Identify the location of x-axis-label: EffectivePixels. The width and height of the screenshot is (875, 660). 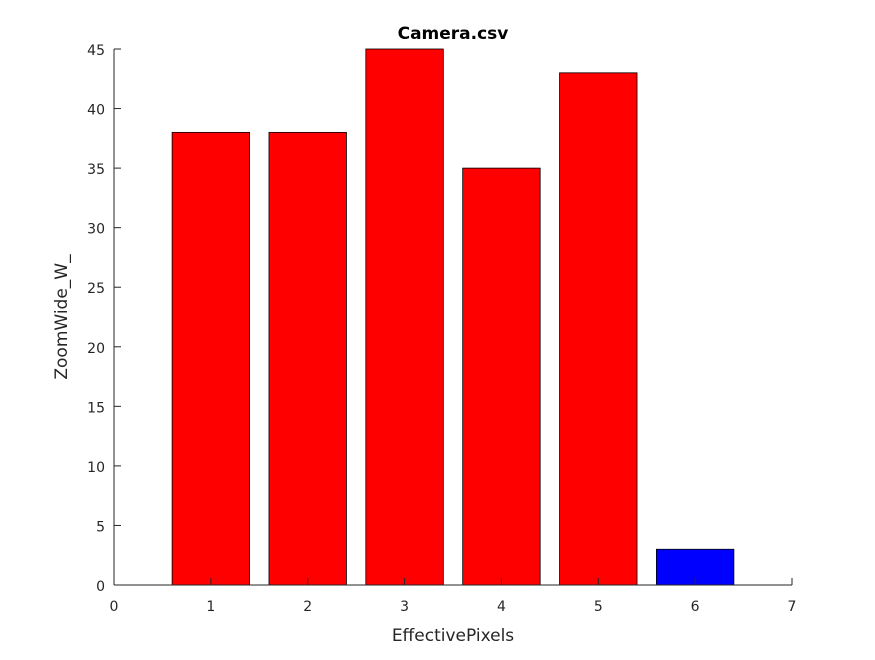
(453, 636).